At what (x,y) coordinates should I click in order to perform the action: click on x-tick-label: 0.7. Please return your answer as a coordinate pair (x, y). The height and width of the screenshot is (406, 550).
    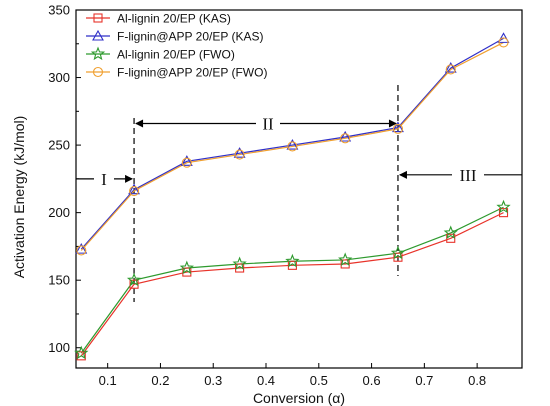
    Looking at the image, I should click on (424, 380).